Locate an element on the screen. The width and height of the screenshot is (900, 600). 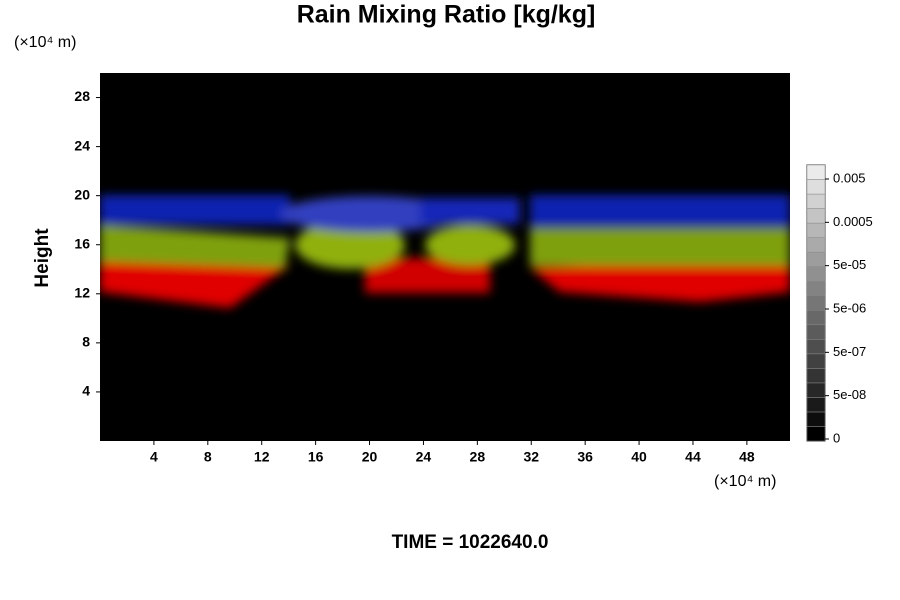
field is located at coordinates (445, 251).